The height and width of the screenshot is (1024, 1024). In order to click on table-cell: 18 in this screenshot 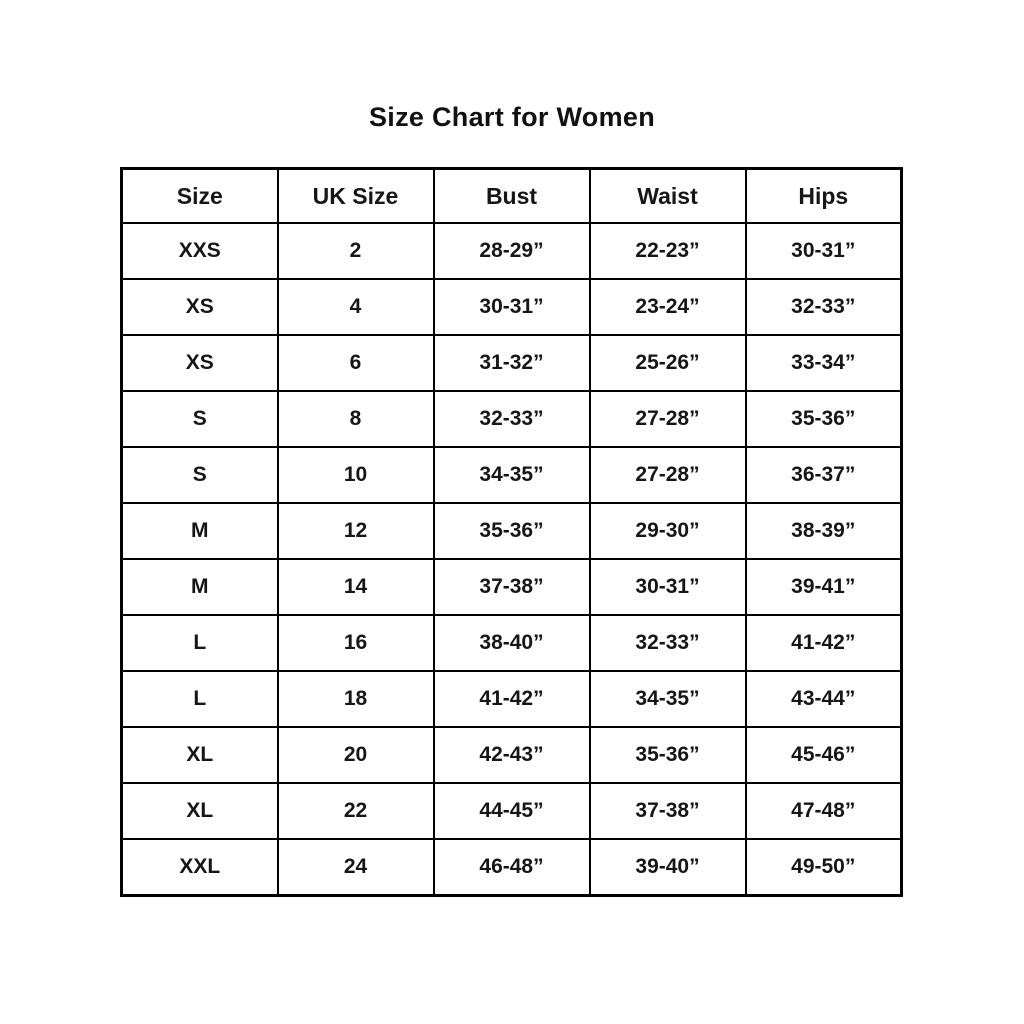, I will do `click(355, 699)`.